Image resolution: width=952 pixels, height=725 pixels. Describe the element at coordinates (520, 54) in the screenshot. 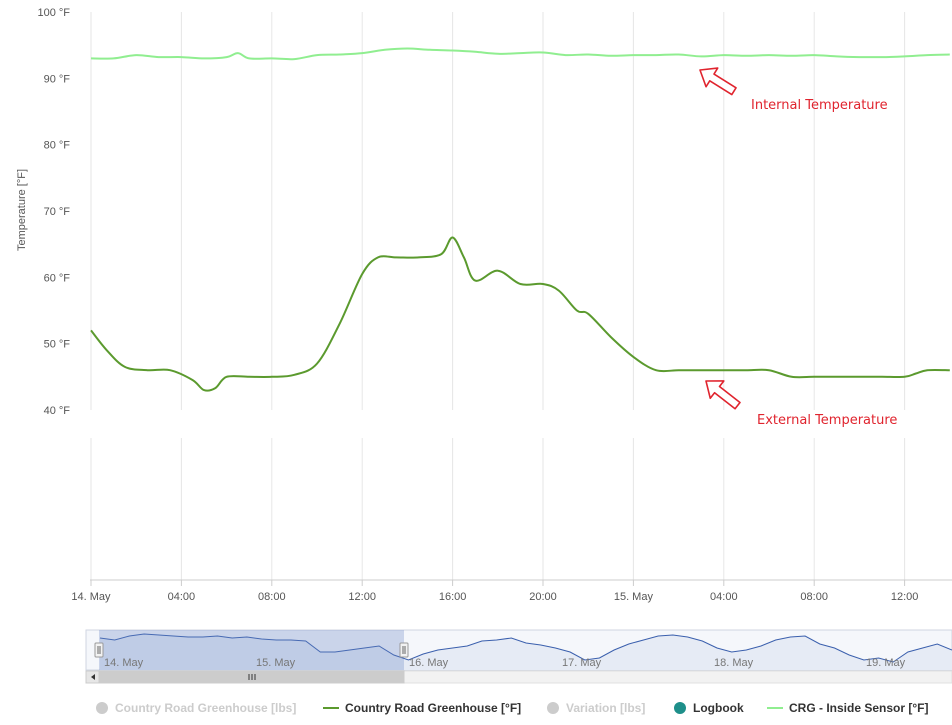

I see `series-line-internal` at that location.